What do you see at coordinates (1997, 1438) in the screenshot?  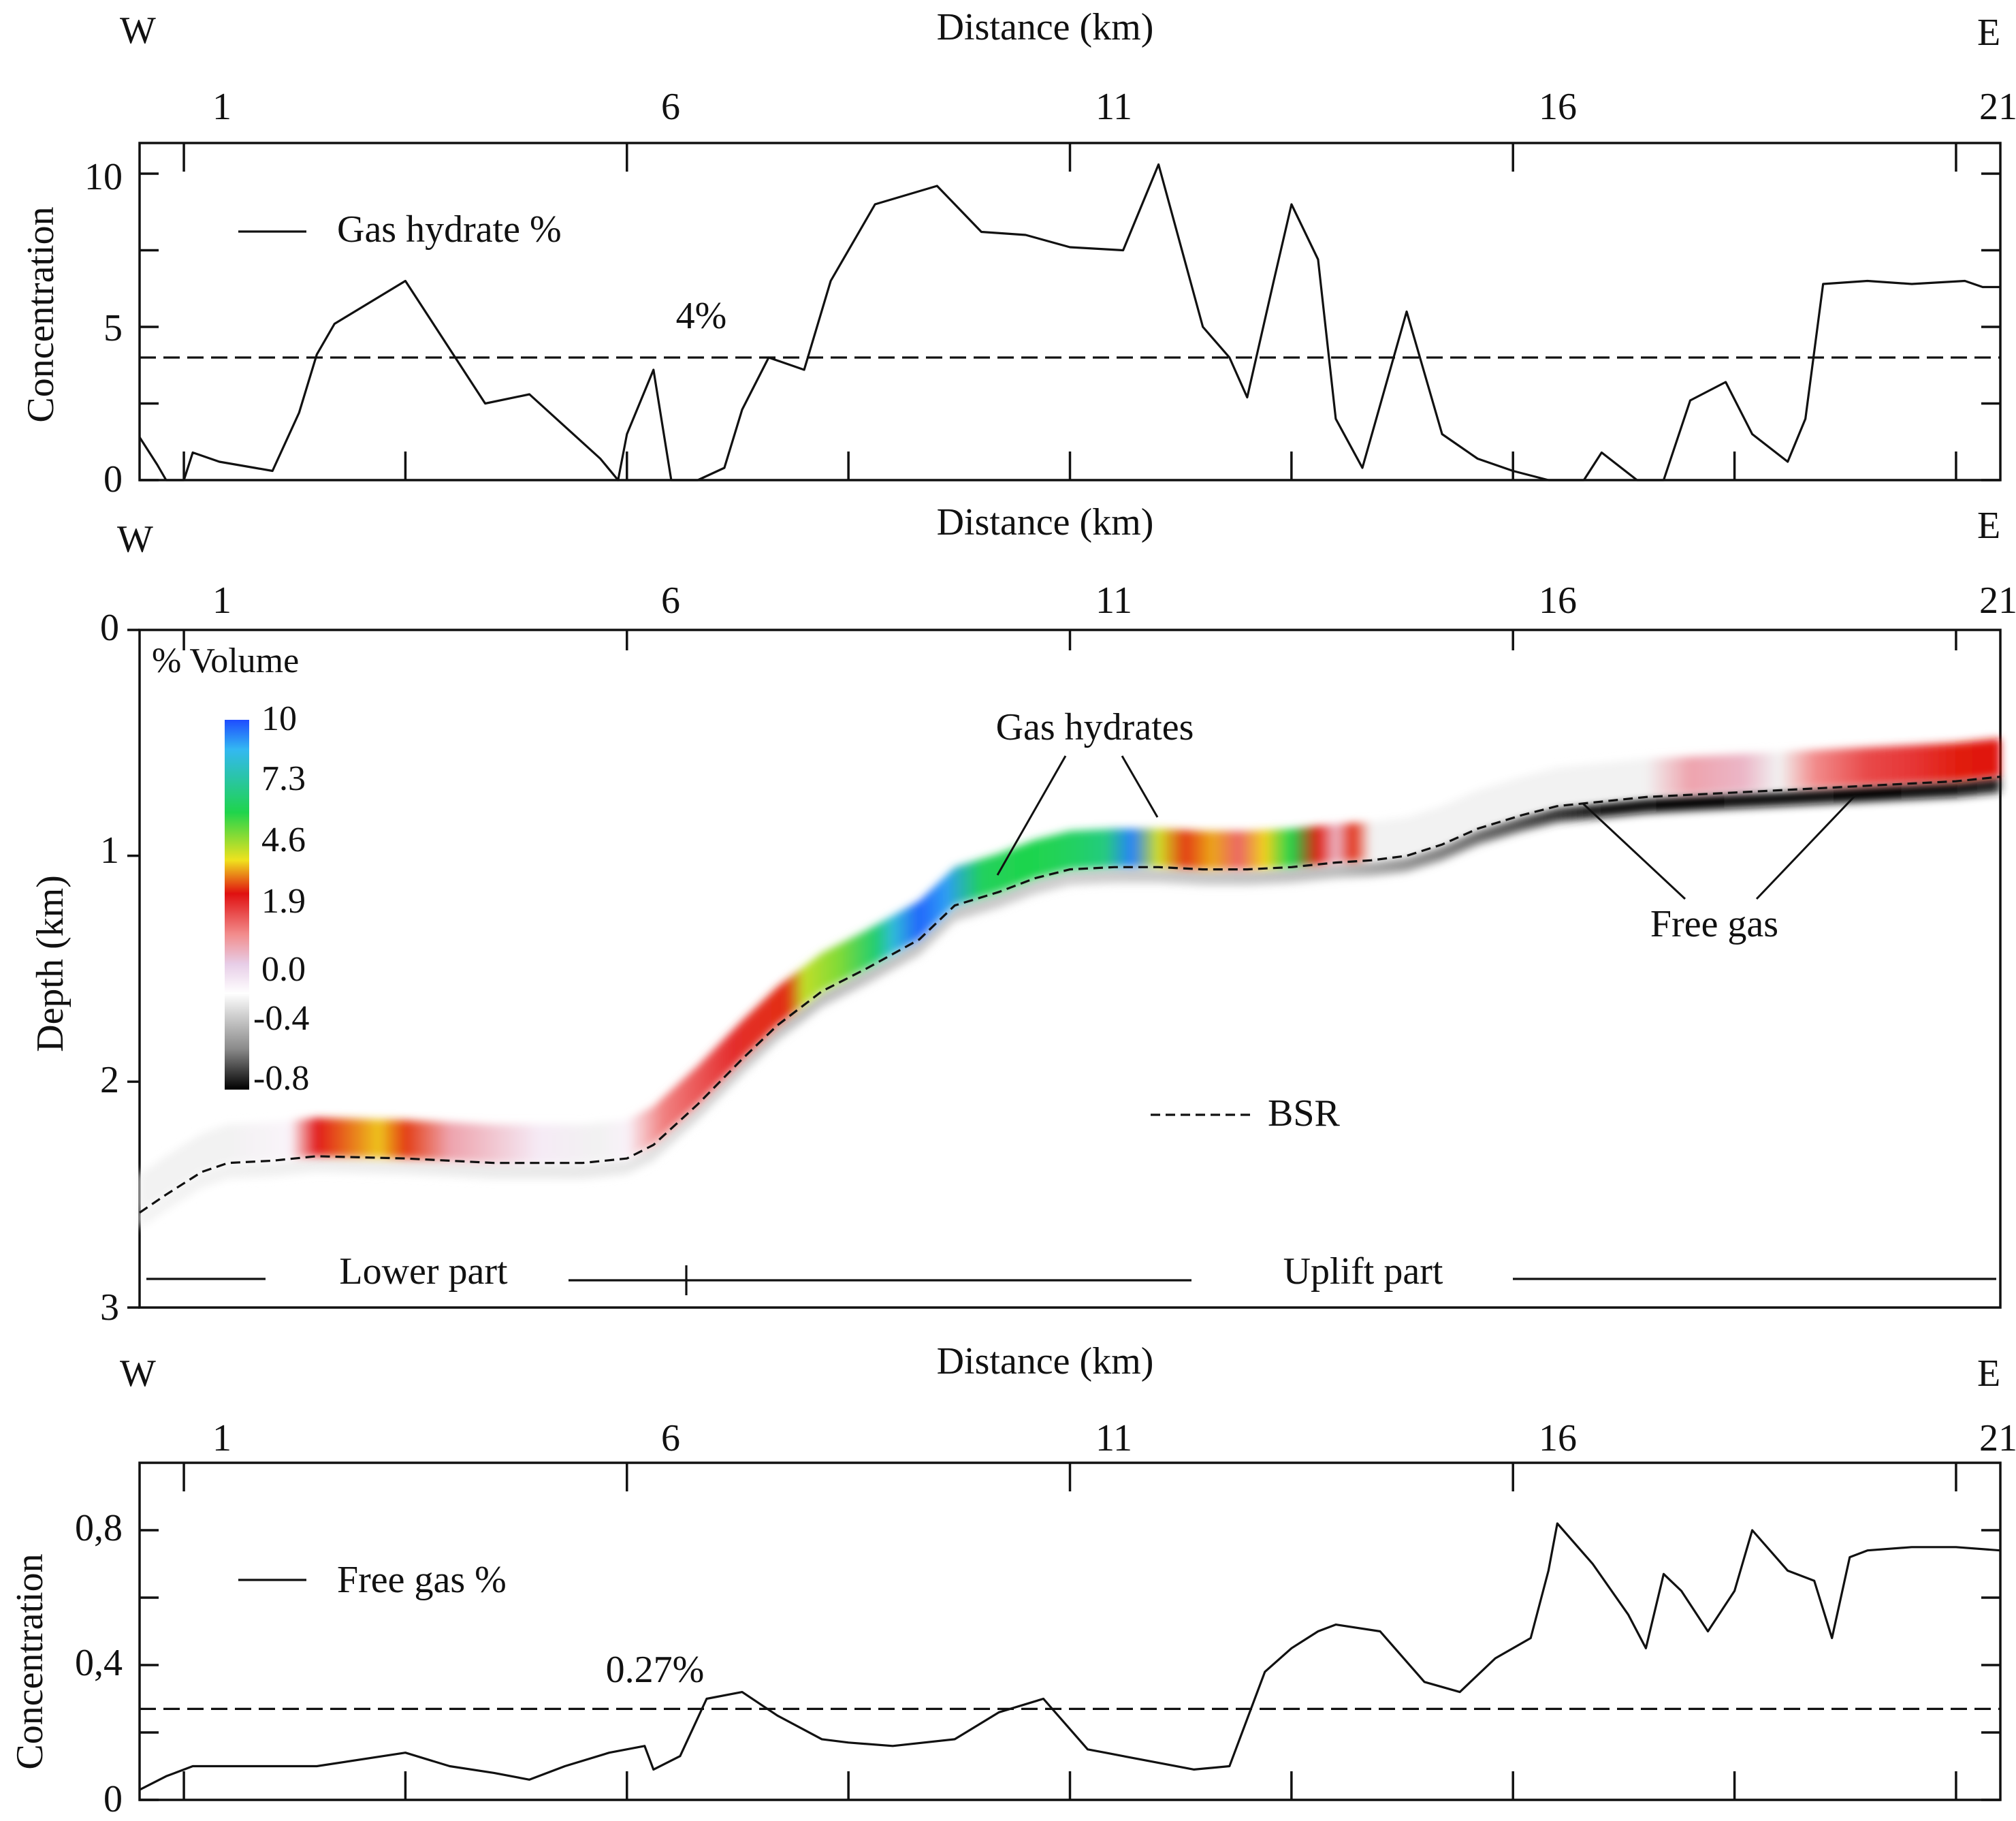 I see `panel3-xtick-label: 21` at bounding box center [1997, 1438].